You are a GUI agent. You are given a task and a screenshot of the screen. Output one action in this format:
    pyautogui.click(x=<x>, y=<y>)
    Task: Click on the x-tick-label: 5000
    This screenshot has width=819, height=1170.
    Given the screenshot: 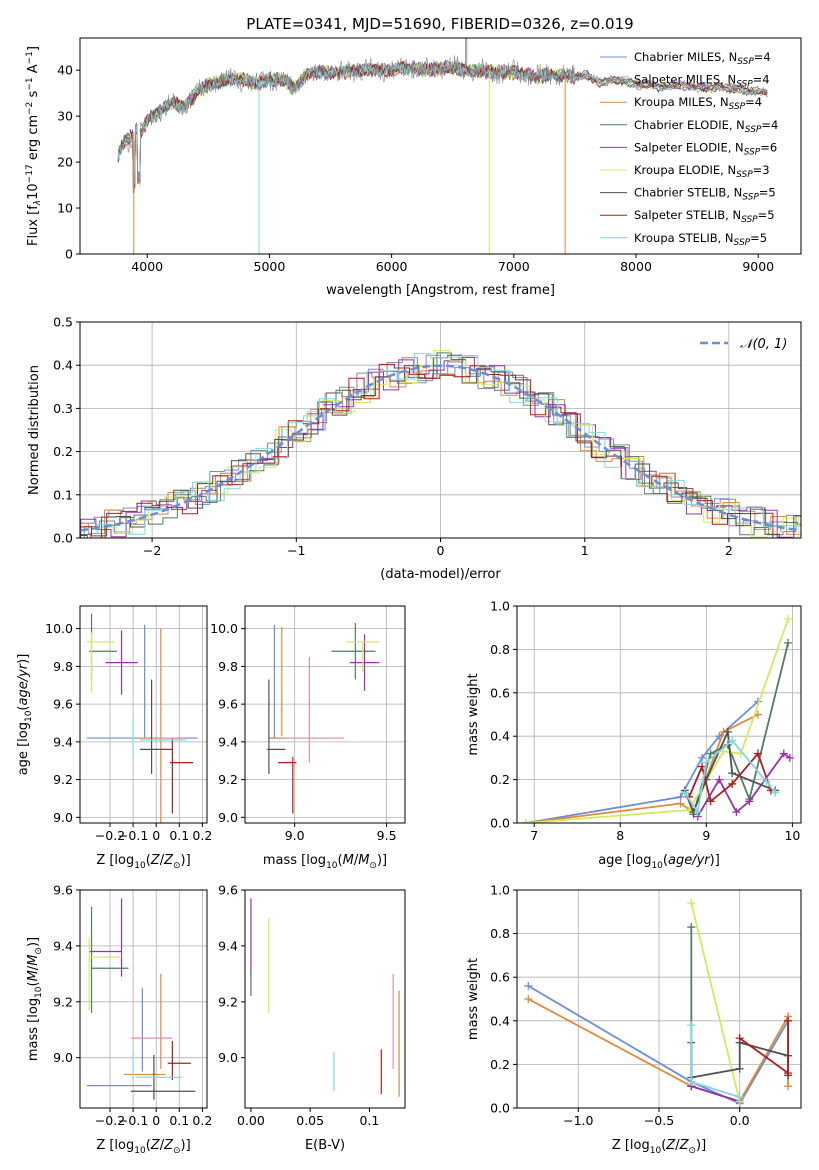 What is the action you would take?
    pyautogui.click(x=270, y=266)
    